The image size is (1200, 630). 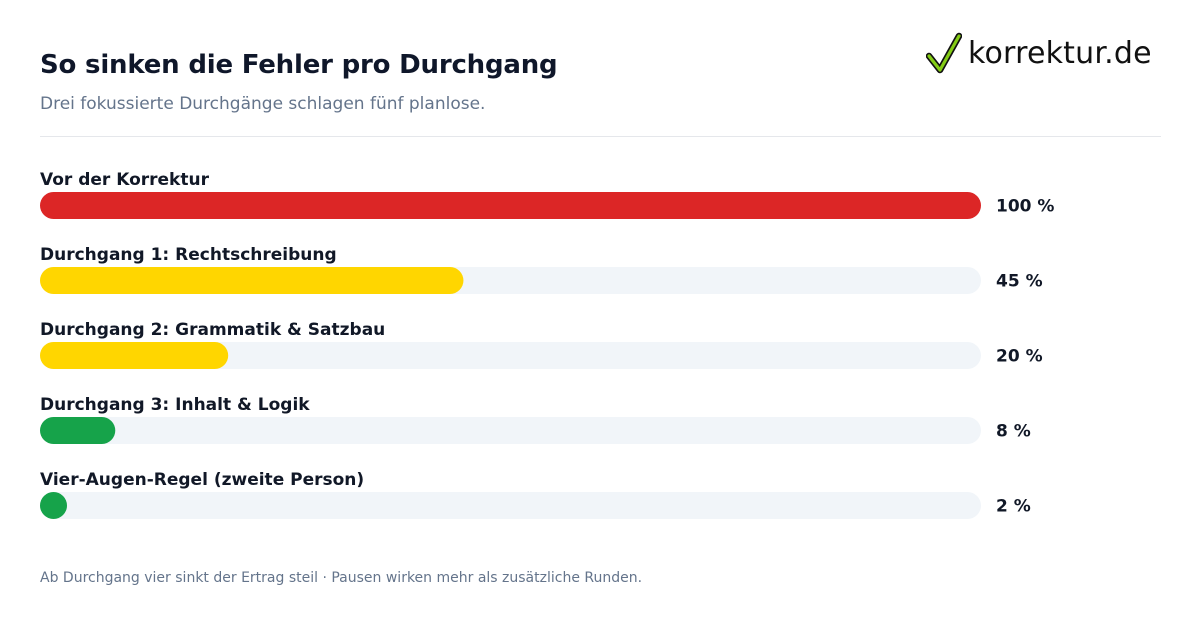 I want to click on value-label: 100 %, so click(x=1025, y=207).